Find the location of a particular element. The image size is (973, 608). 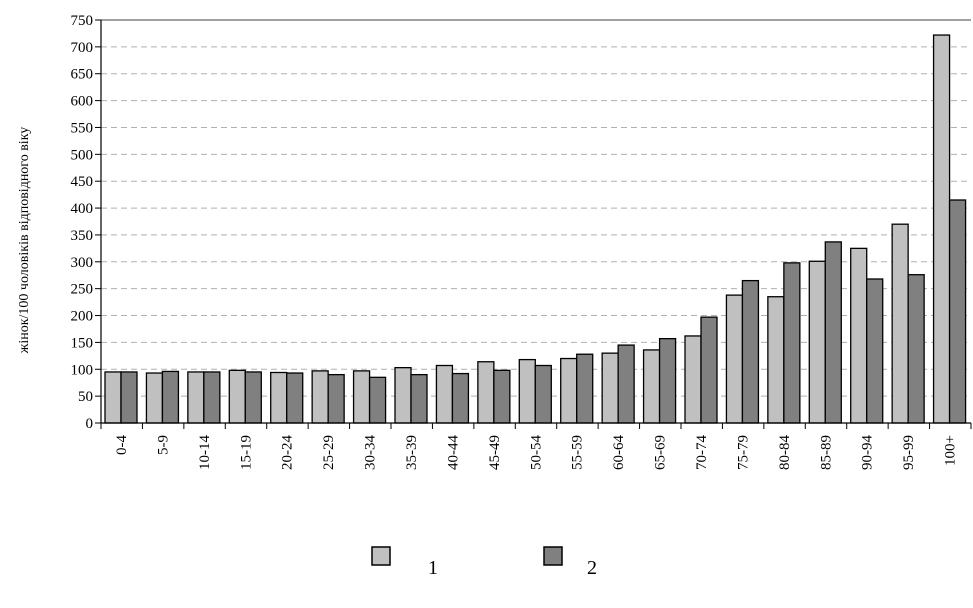

x-tick-label: 80-84 is located at coordinates (785, 452).